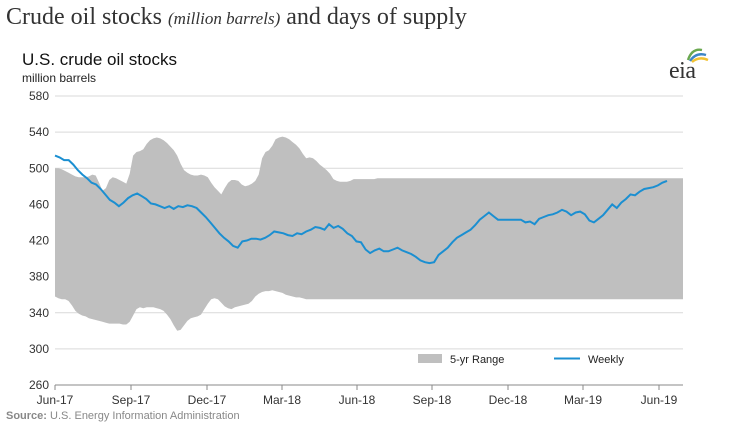 The height and width of the screenshot is (431, 741). Describe the element at coordinates (145, 416) in the screenshot. I see `source-text: U.S. Energy Information Administration` at that location.